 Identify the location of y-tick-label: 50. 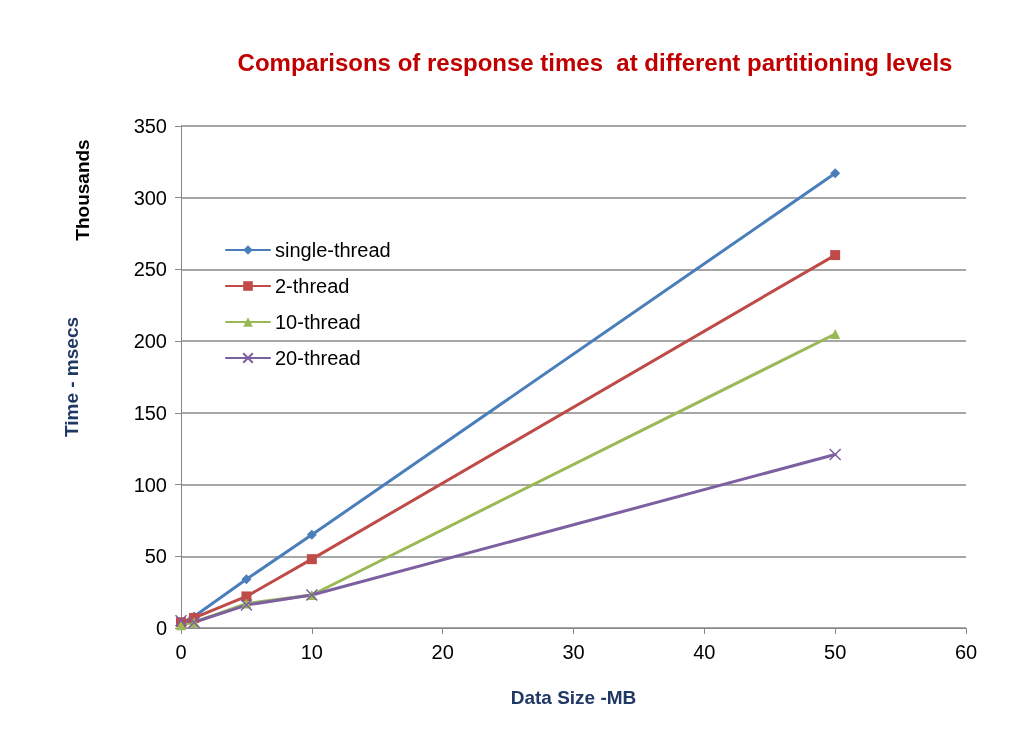
(155, 556).